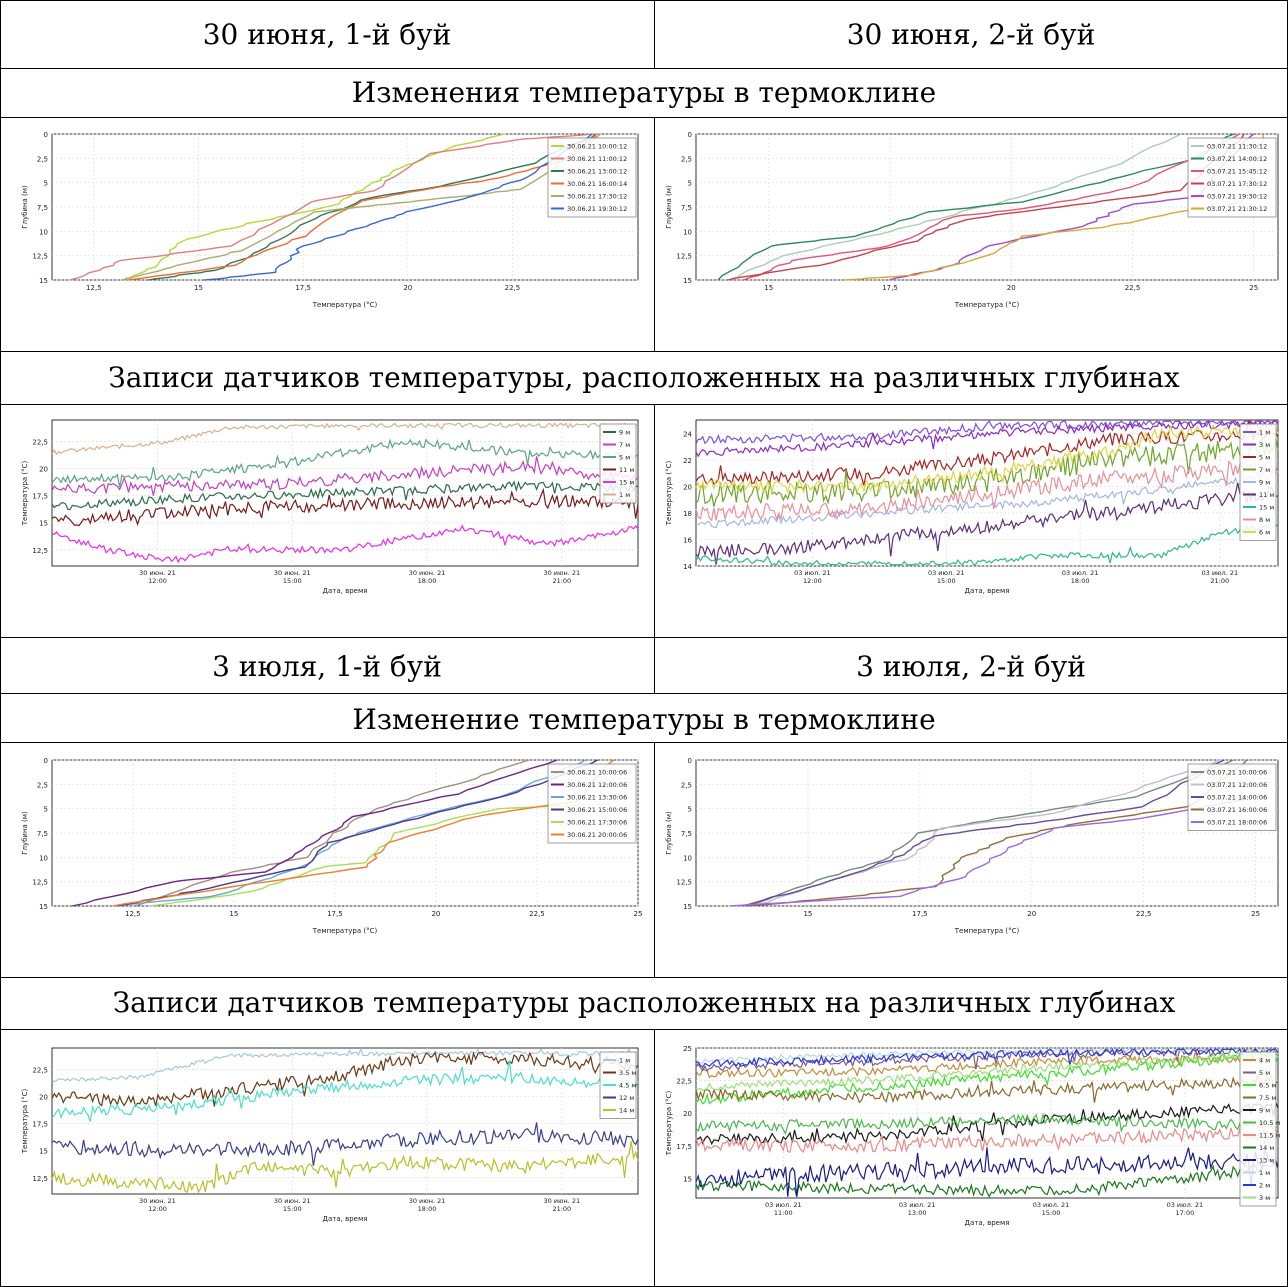  Describe the element at coordinates (597, 197) in the screenshot. I see `legend-label: 30.06.21 17:30:12` at that location.